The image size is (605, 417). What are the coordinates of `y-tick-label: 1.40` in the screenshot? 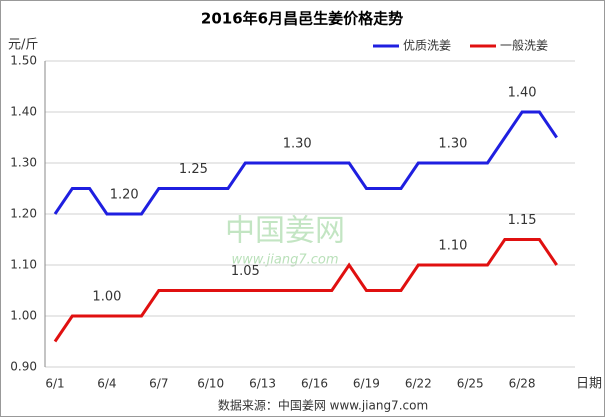 It's located at (23, 112).